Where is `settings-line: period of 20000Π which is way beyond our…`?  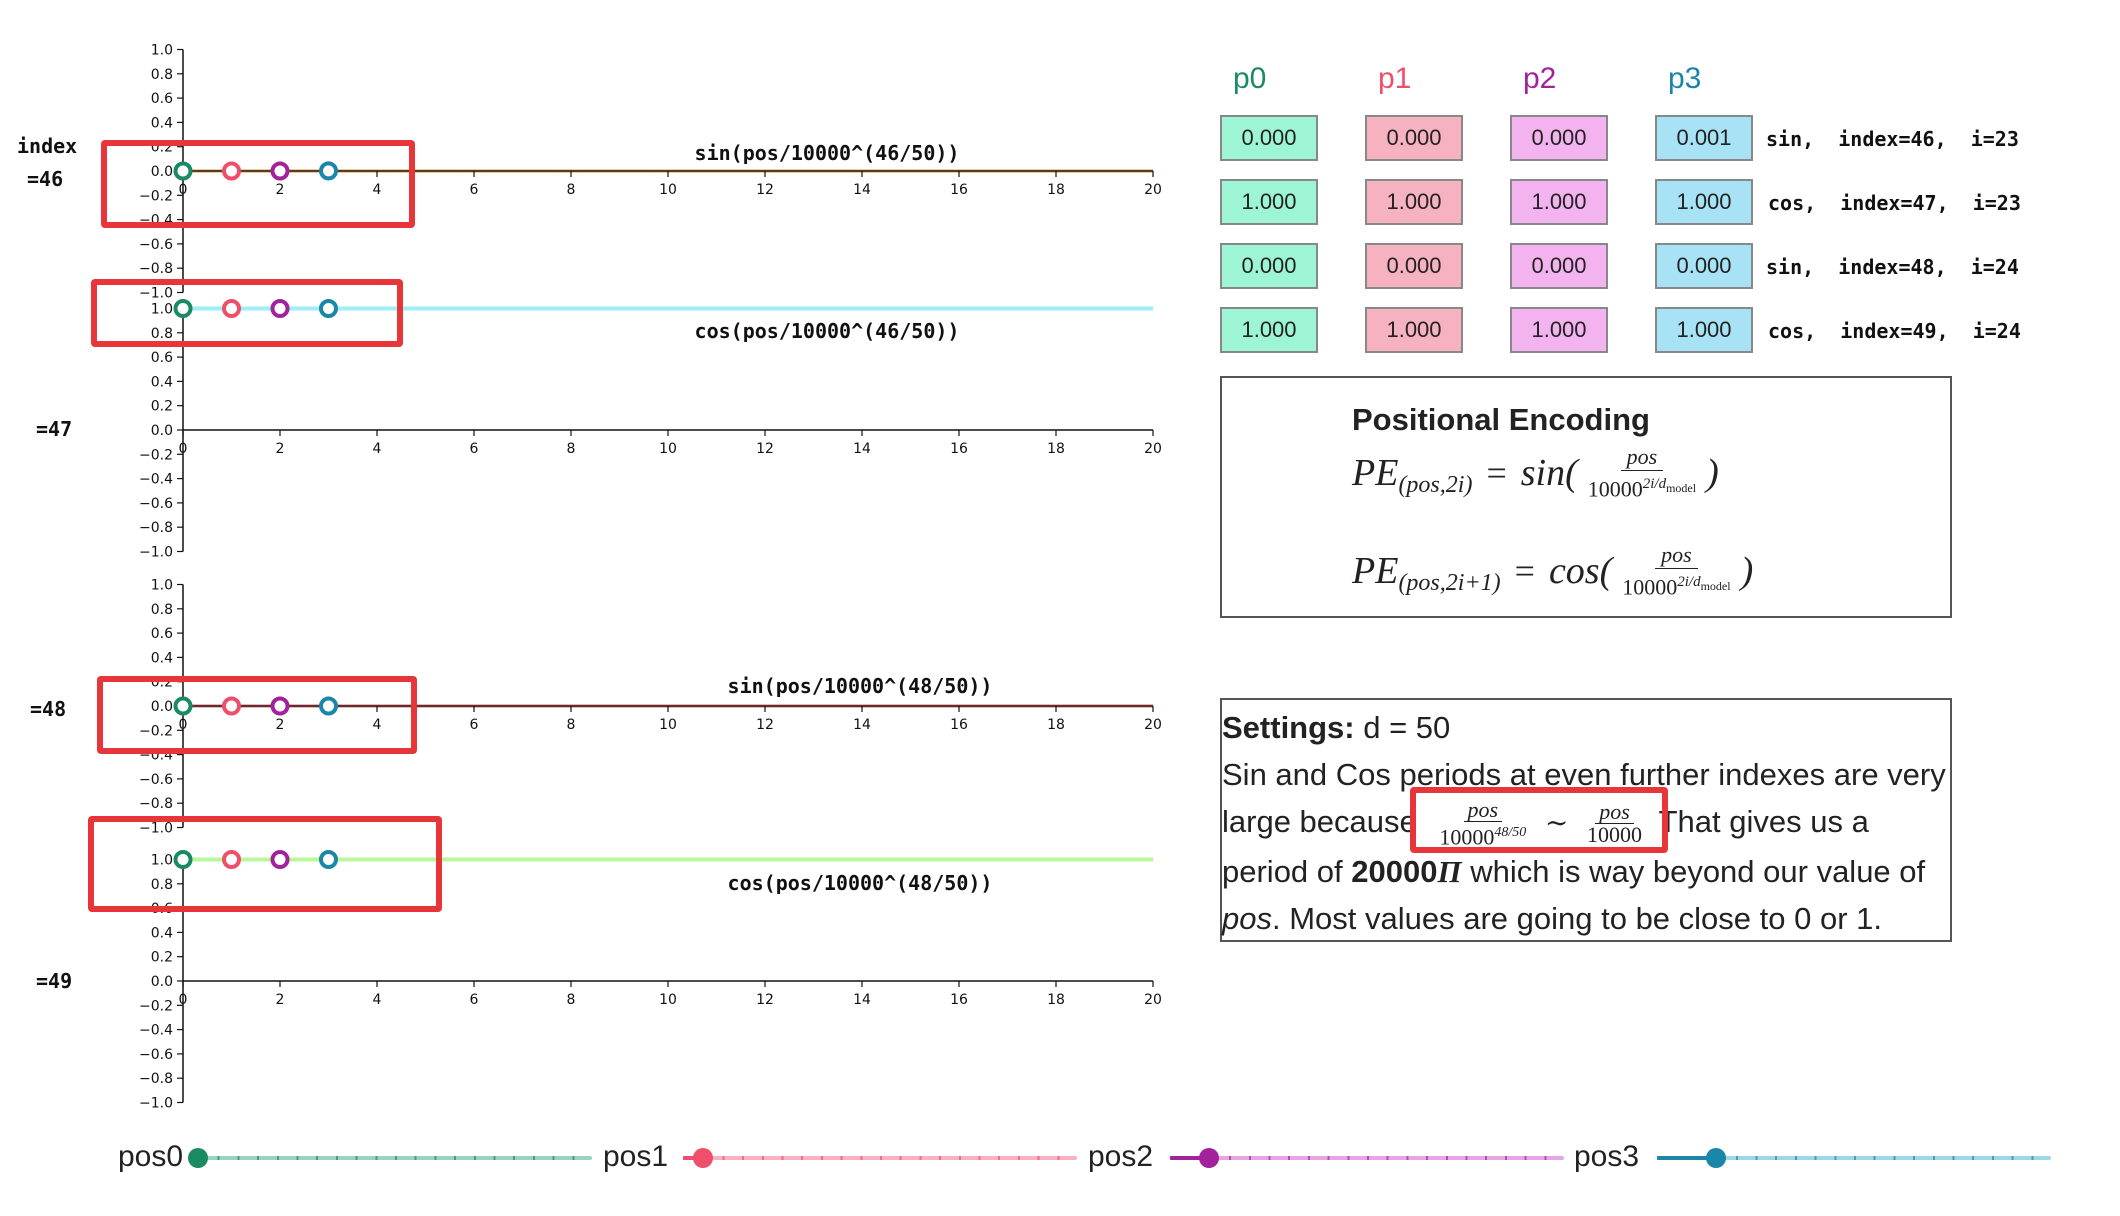 settings-line: period of 20000Π which is way beyond our… is located at coordinates (1574, 872).